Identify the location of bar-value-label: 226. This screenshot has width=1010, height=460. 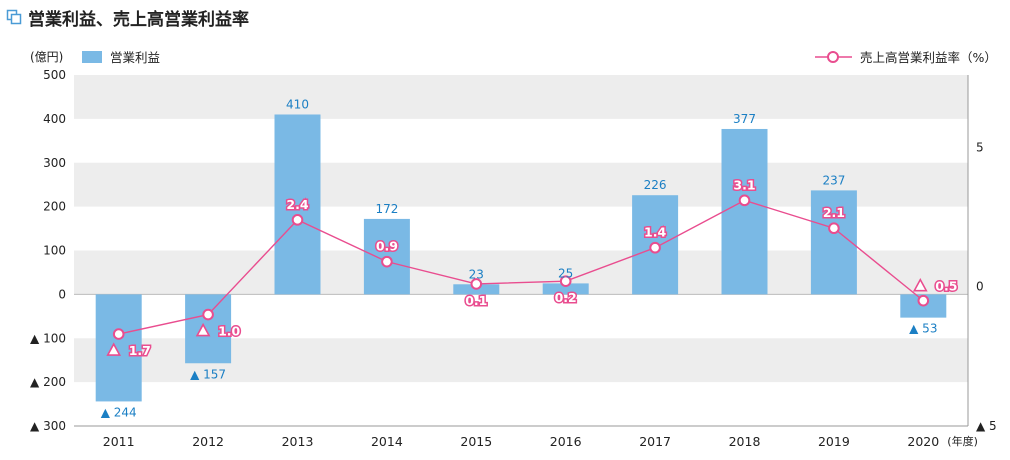
(655, 185).